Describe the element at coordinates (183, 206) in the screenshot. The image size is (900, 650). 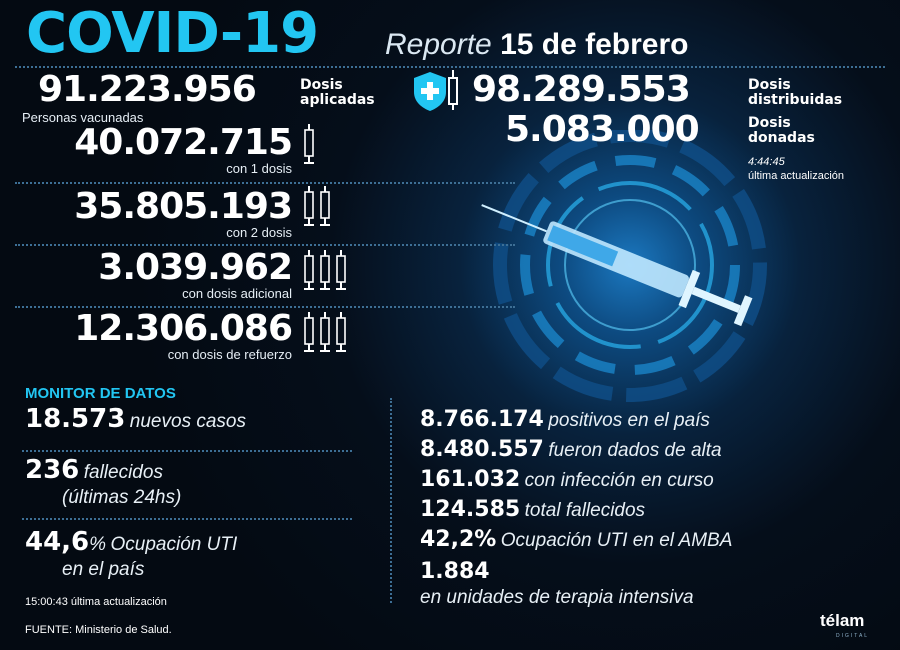
I see `vaccinated-2-dose-value: 35.805.193` at that location.